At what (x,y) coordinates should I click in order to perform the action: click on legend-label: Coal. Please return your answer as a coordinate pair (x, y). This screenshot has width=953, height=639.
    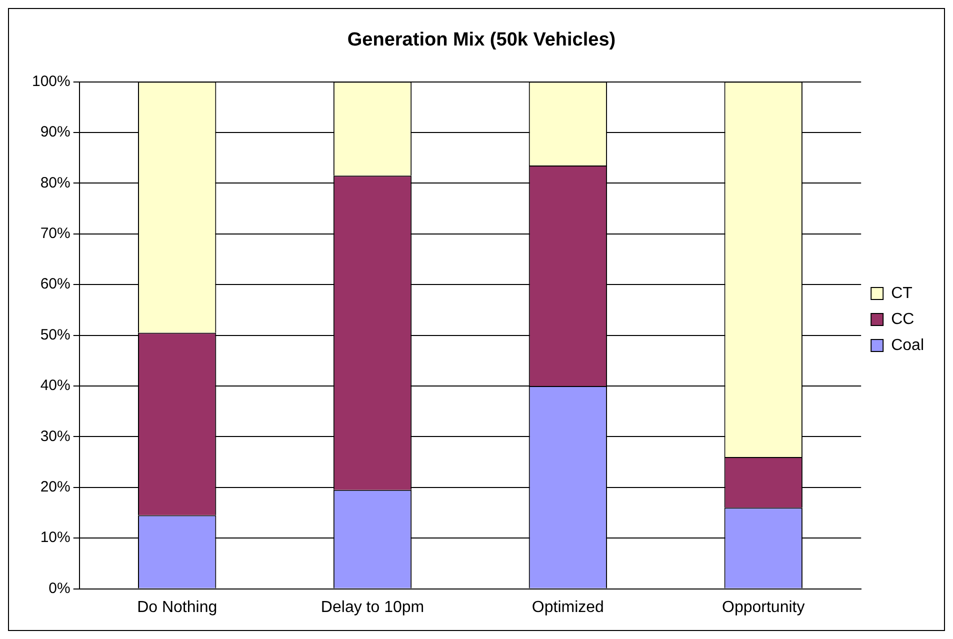
    Looking at the image, I should click on (907, 345).